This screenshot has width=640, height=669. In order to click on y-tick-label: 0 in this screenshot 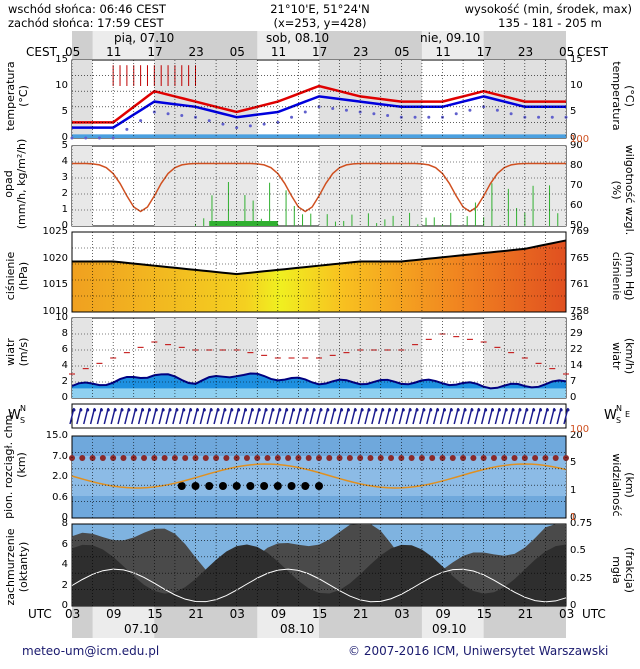, I will do `click(64, 225)`.